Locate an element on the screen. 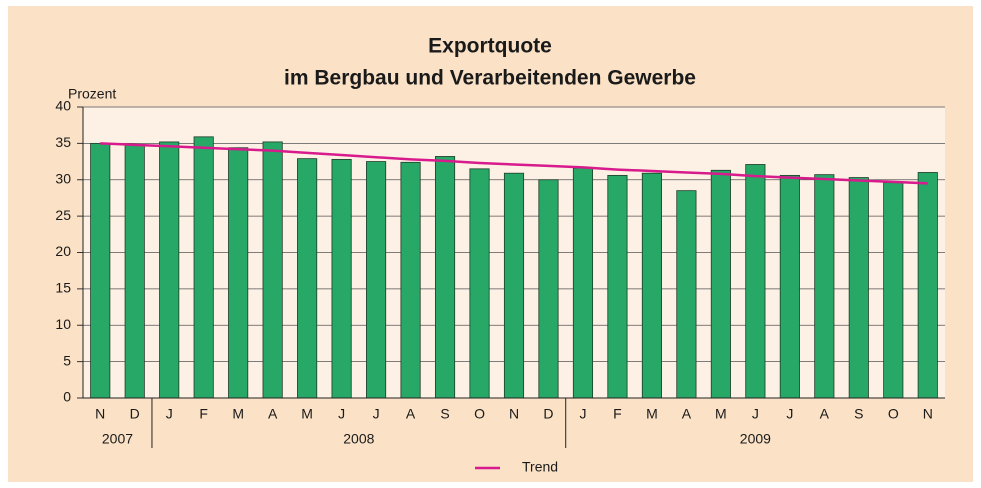  y-tick-label: 15 is located at coordinates (63, 288).